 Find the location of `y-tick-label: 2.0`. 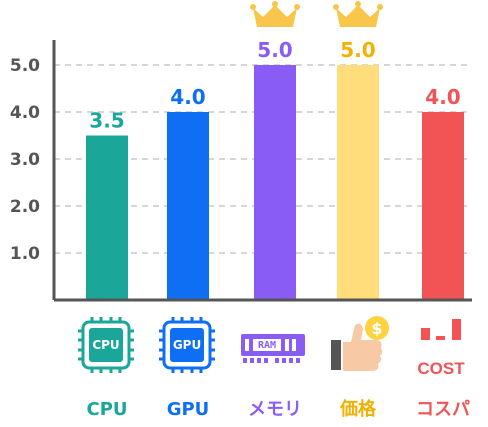

y-tick-label: 2.0 is located at coordinates (25, 207).